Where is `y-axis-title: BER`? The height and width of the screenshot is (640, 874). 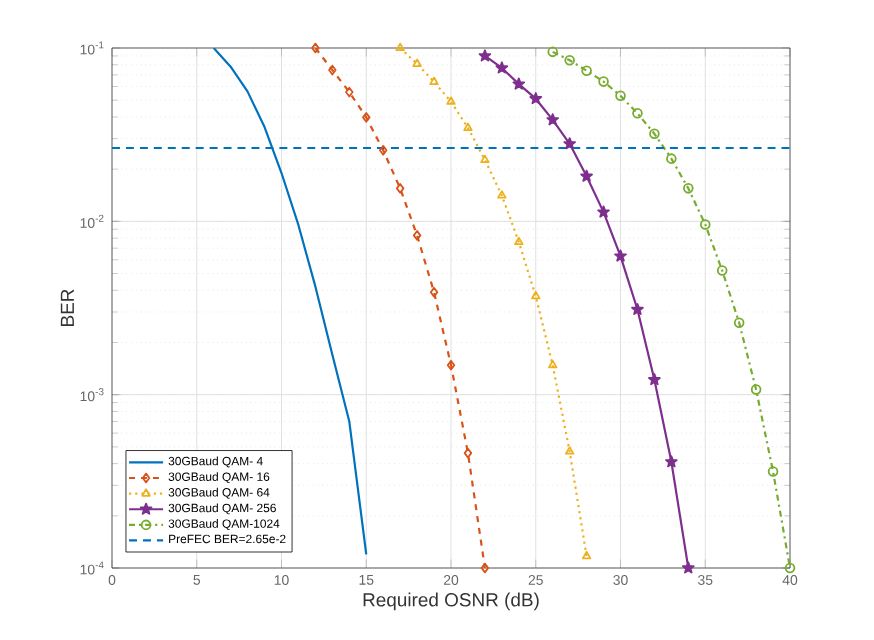
y-axis-title: BER is located at coordinates (67, 307).